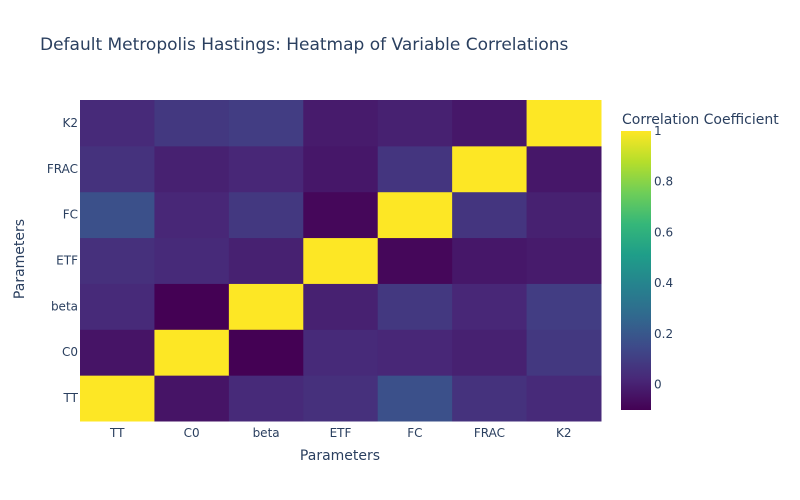 The width and height of the screenshot is (800, 500). What do you see at coordinates (564, 169) in the screenshot?
I see `heatmap-cell-FRAC-K2` at bounding box center [564, 169].